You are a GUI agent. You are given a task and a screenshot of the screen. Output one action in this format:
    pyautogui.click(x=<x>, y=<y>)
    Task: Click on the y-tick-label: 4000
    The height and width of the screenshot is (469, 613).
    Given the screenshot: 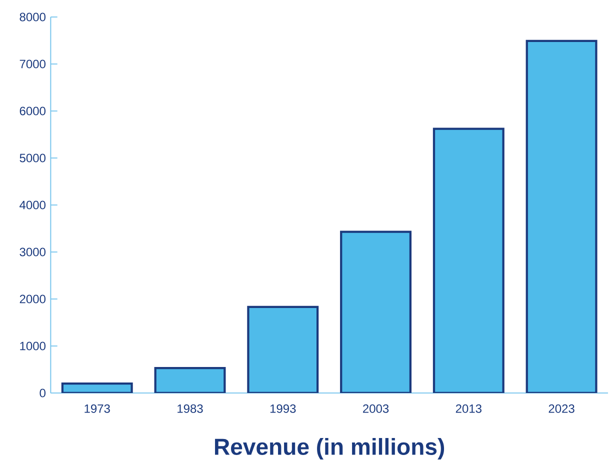 What is the action you would take?
    pyautogui.click(x=33, y=205)
    